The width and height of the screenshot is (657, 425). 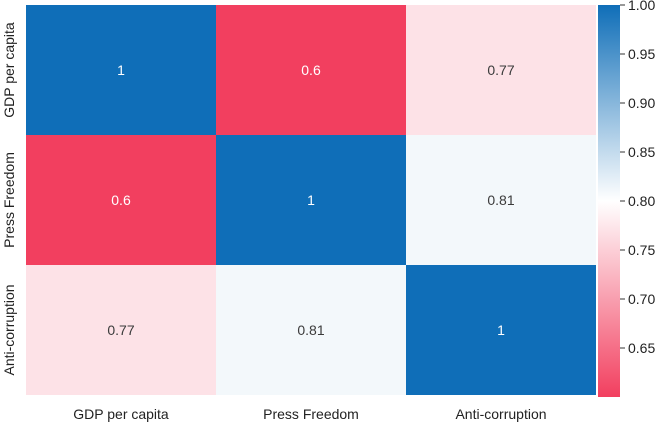 What do you see at coordinates (641, 54) in the screenshot?
I see `colorbar-tick-label: 0.95` at bounding box center [641, 54].